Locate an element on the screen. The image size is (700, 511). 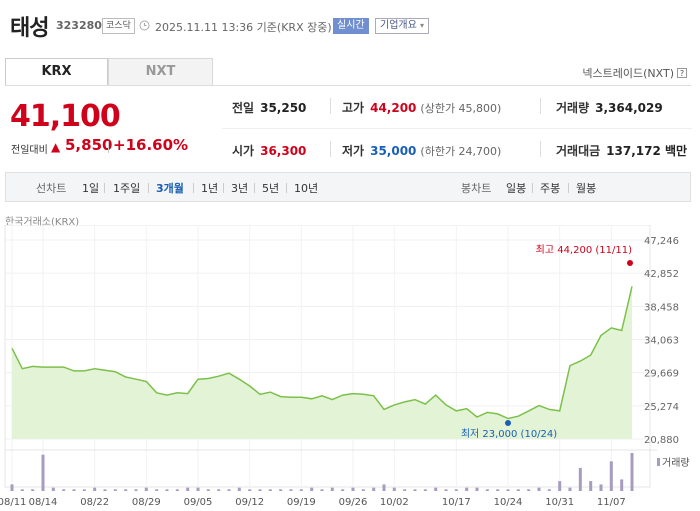
line-chart-label: 선차트 is located at coordinates (51, 188).